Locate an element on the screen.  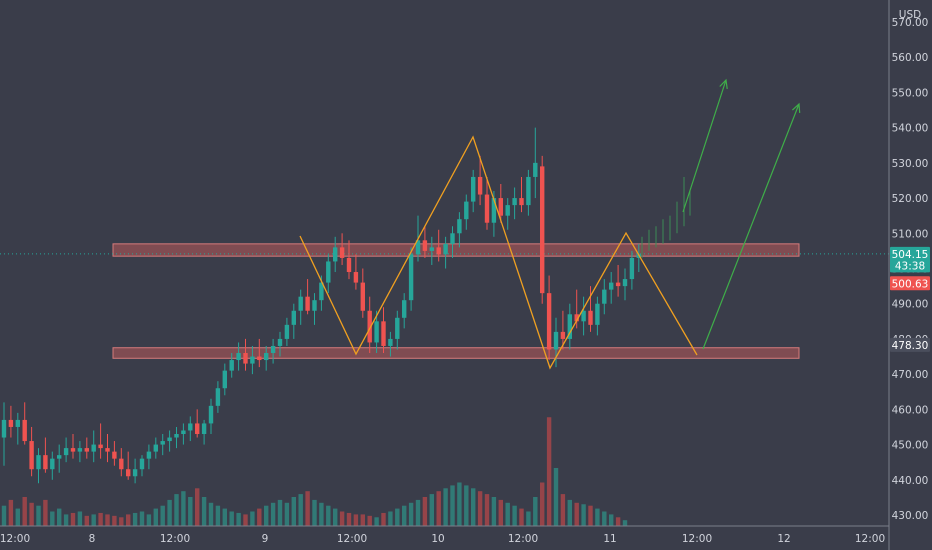
price-tick-label: 490.00 is located at coordinates (910, 305).